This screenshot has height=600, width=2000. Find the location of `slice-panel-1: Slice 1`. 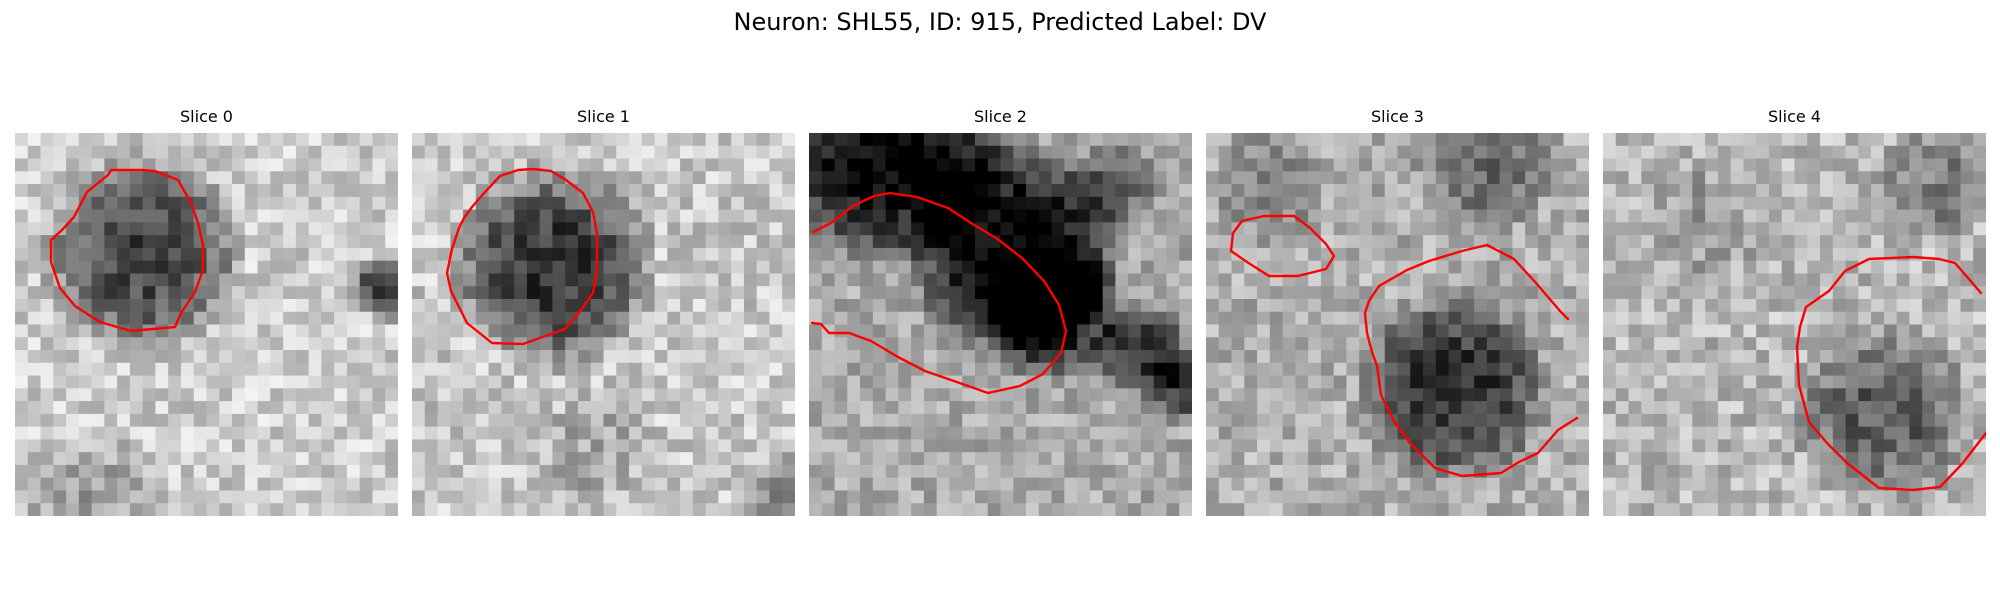

slice-panel-1: Slice 1 is located at coordinates (603, 311).